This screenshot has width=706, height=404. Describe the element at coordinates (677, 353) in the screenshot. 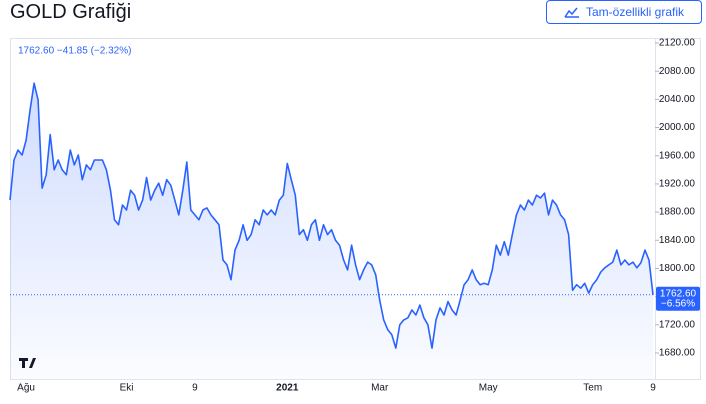

I see `y-tick-label: 1680.00` at that location.